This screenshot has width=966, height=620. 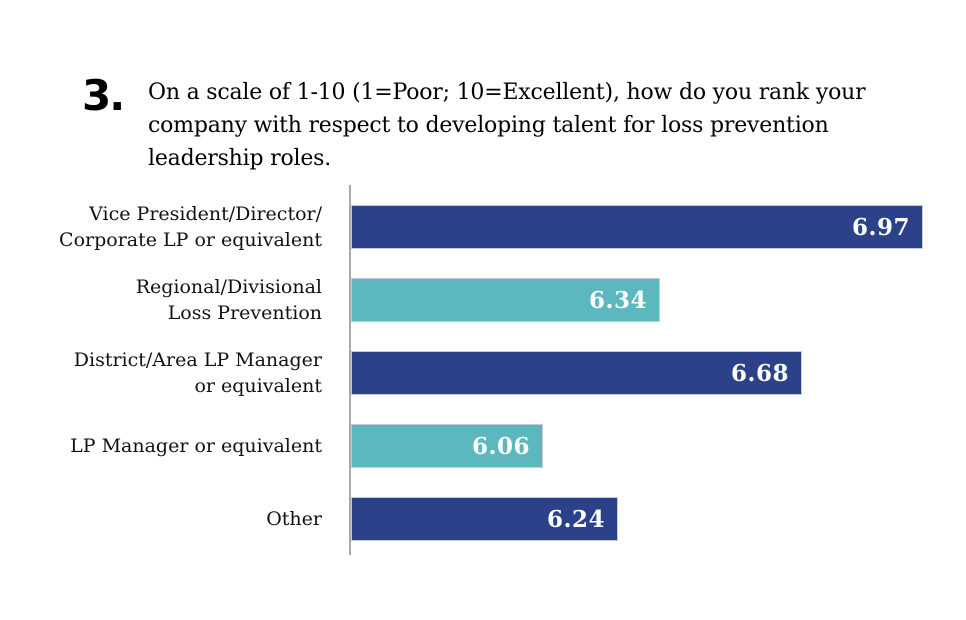 I want to click on bar: 6.06, so click(x=447, y=446).